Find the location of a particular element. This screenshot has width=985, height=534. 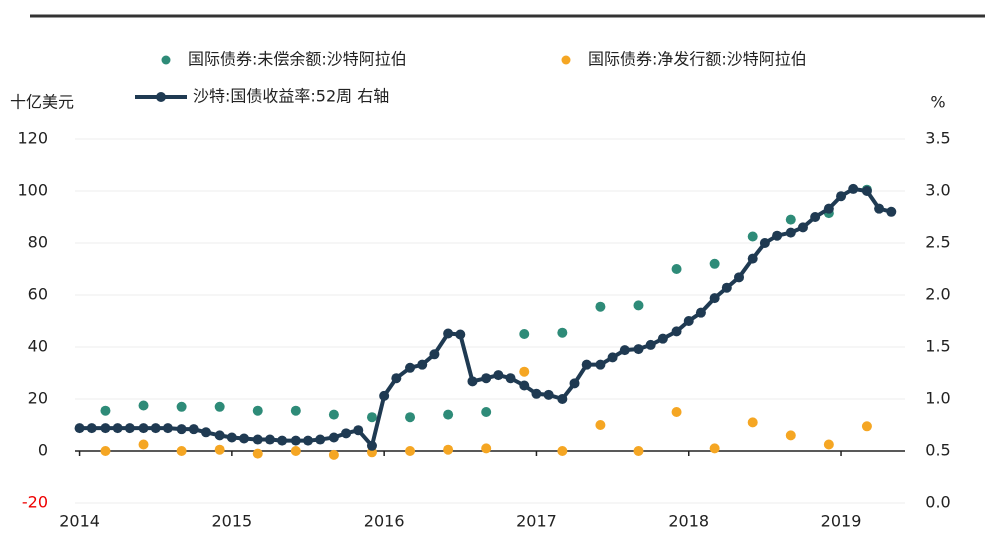

x-tick-label: 2015 is located at coordinates (232, 521).